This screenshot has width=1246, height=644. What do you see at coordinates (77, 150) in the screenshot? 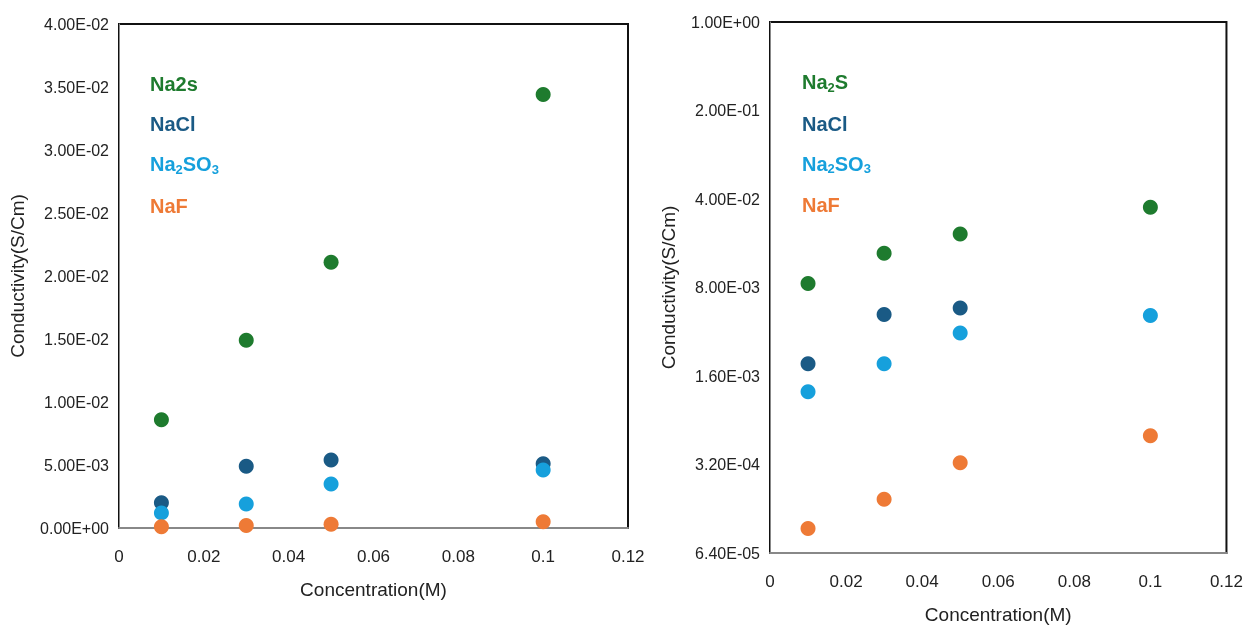
I see `y-tick-label: 3.00E-02` at bounding box center [77, 150].